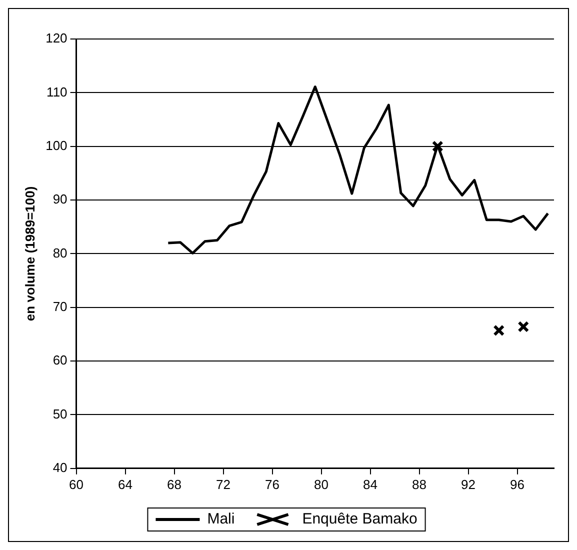 Image resolution: width=577 pixels, height=550 pixels. I want to click on y-tick-label: 40, so click(60, 467).